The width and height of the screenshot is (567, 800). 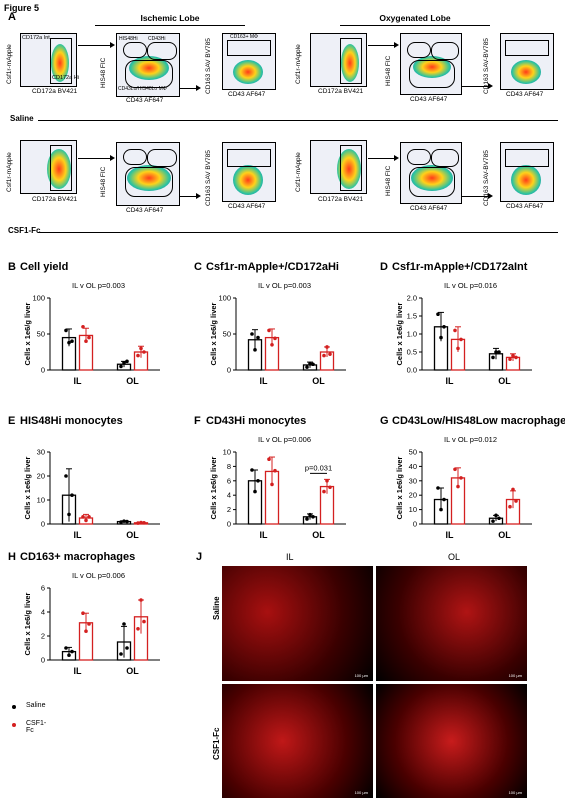 What do you see at coordinates (44, 267) in the screenshot?
I see `chart-title: Cell yield` at bounding box center [44, 267].